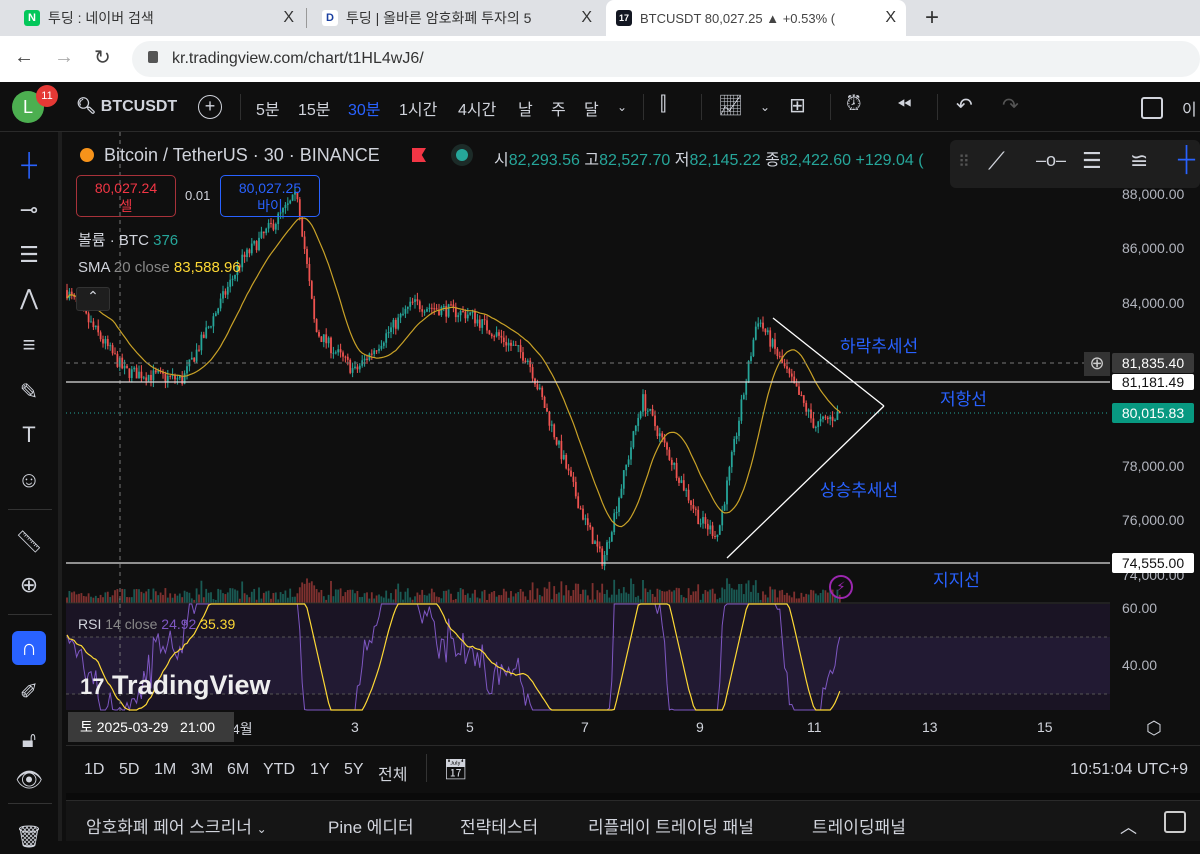 This screenshot has height=854, width=1200. I want to click on layouts-icon: ⊞, so click(797, 106).